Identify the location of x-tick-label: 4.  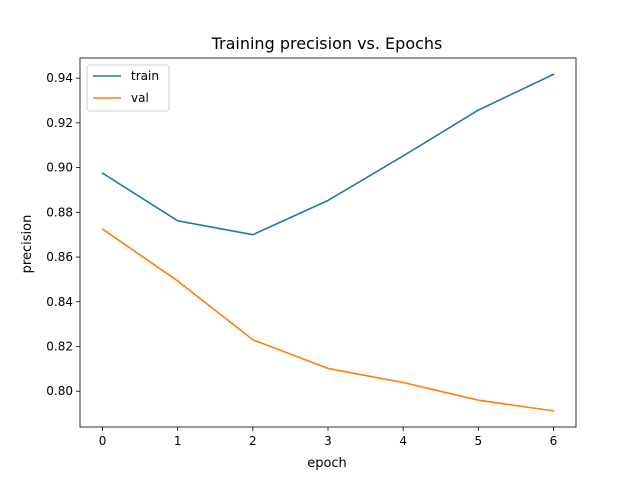
(403, 441).